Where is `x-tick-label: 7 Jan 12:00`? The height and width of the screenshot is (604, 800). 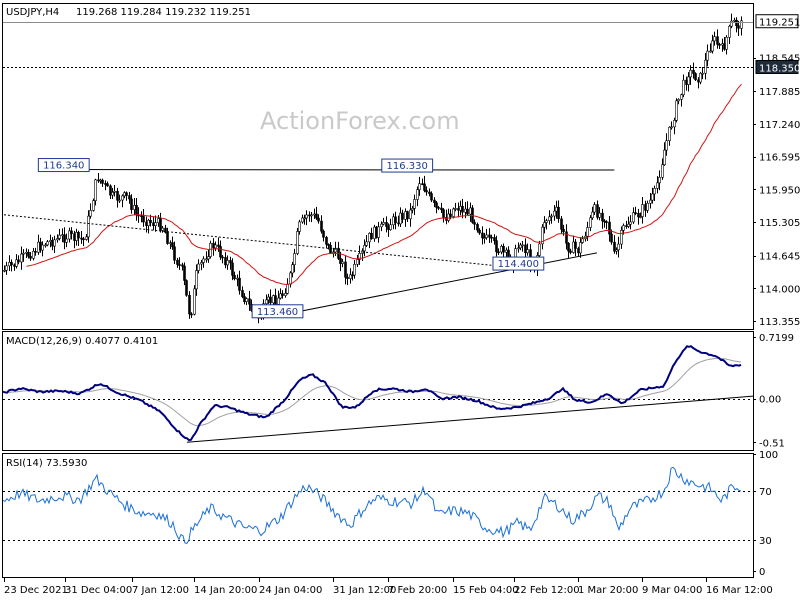 x-tick-label: 7 Jan 12:00 is located at coordinates (160, 590).